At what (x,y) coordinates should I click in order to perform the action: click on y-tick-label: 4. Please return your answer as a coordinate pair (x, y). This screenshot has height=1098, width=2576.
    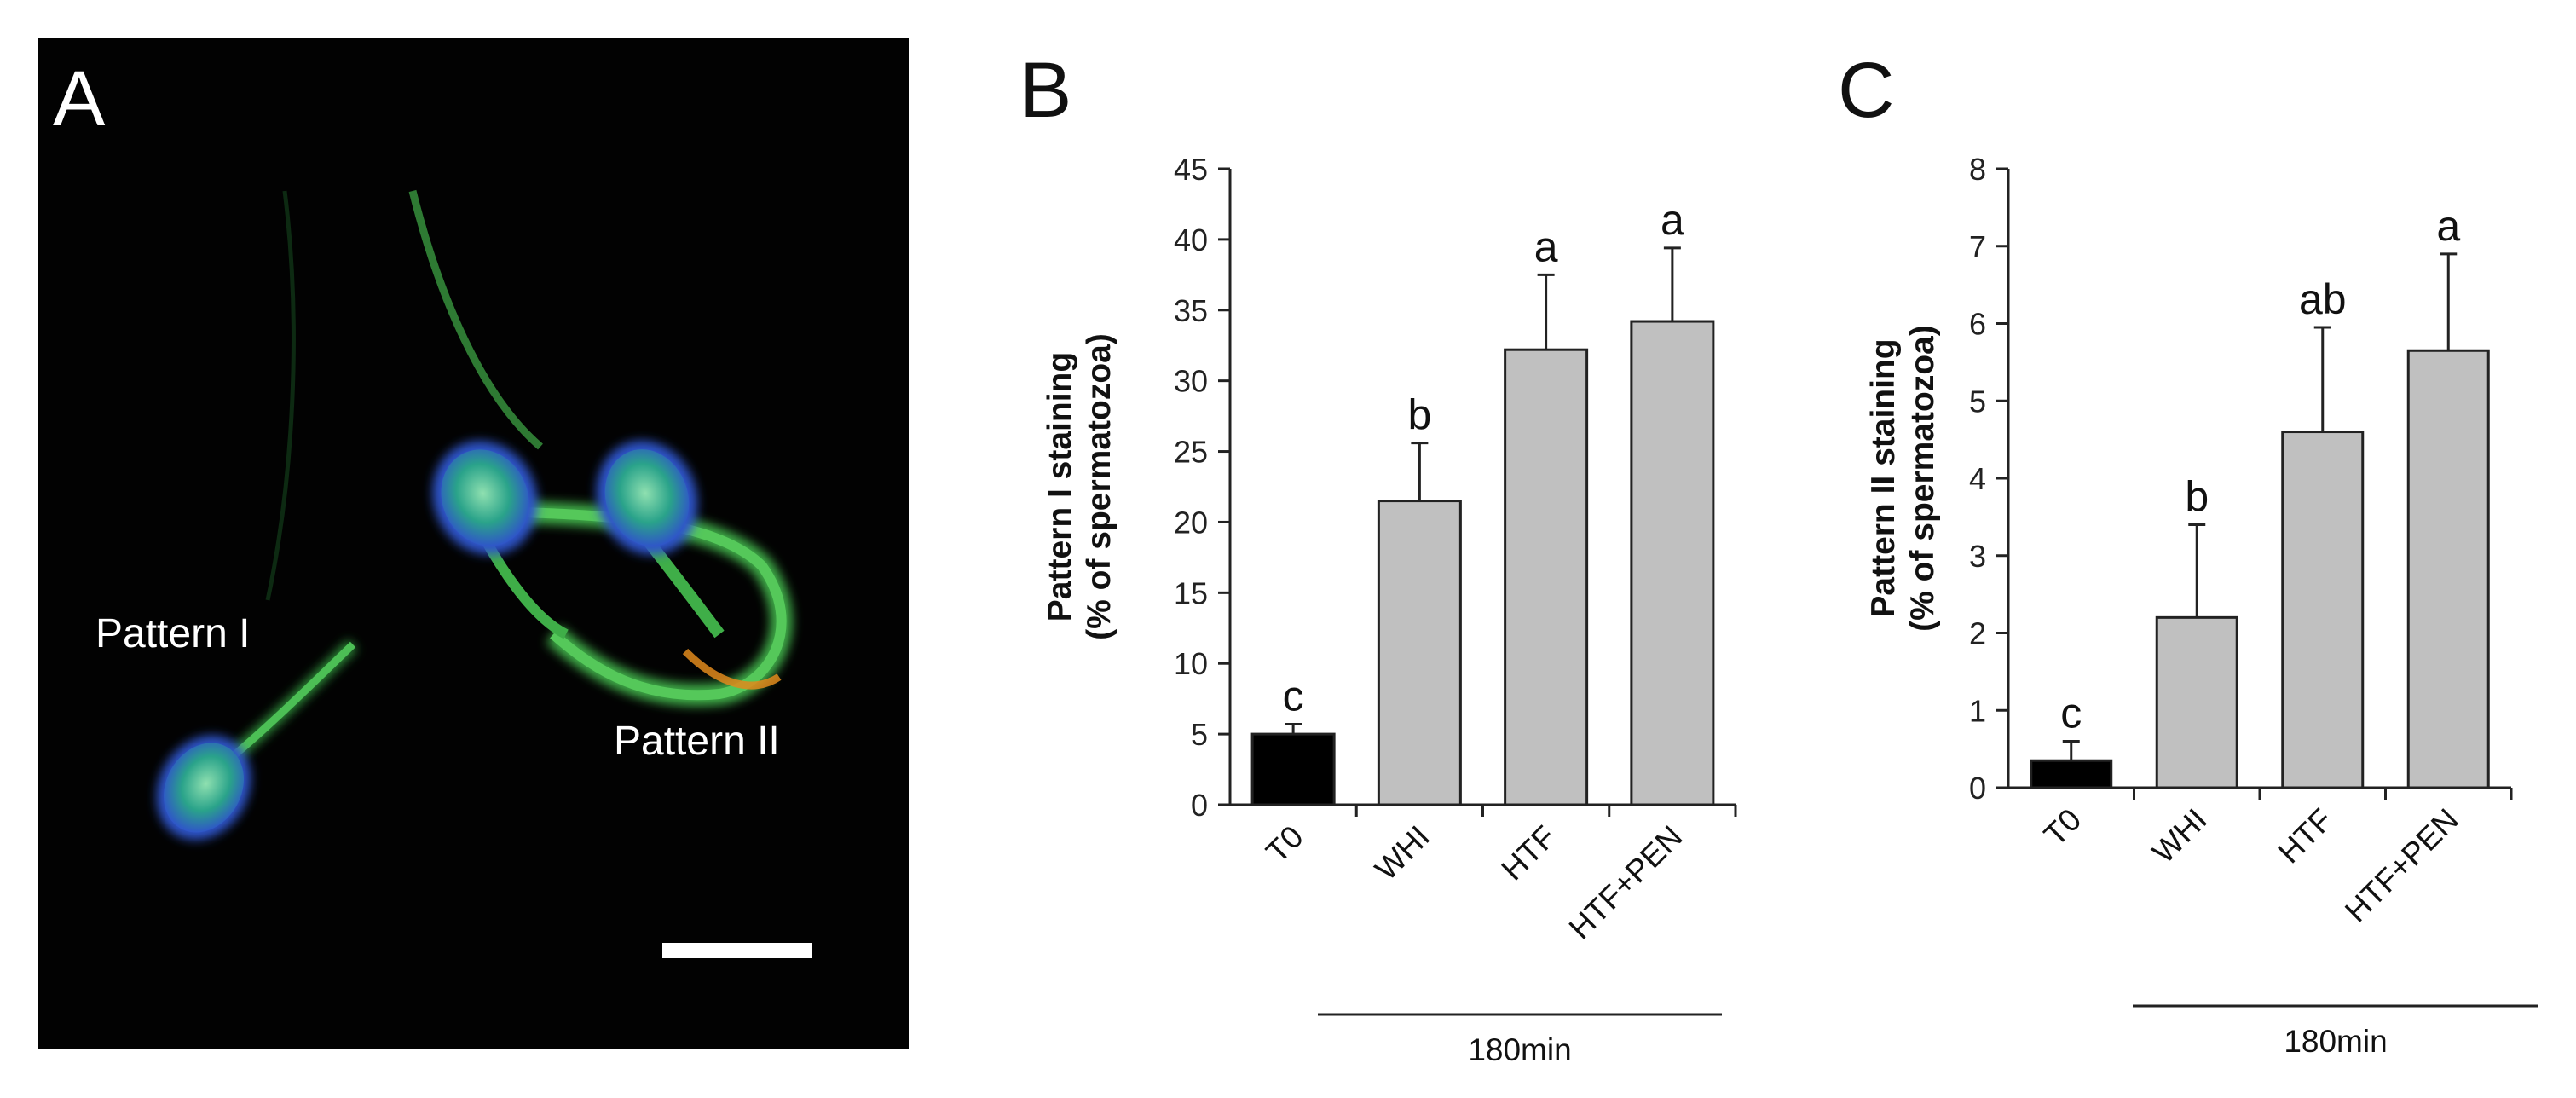
    Looking at the image, I should click on (1977, 478).